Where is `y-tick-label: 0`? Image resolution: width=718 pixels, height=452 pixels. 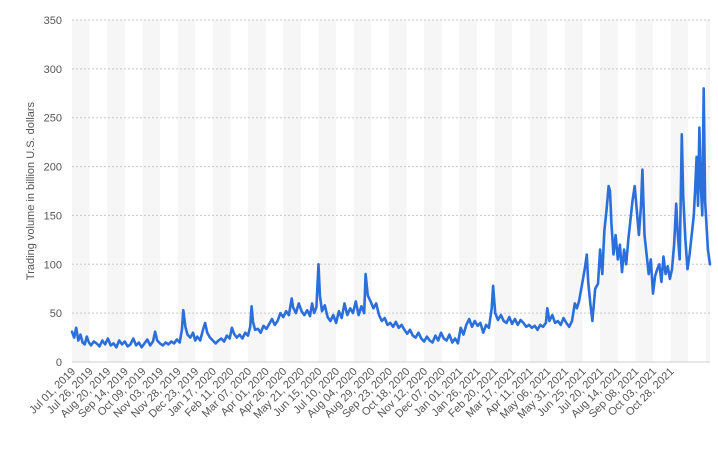
y-tick-label: 0 is located at coordinates (59, 363).